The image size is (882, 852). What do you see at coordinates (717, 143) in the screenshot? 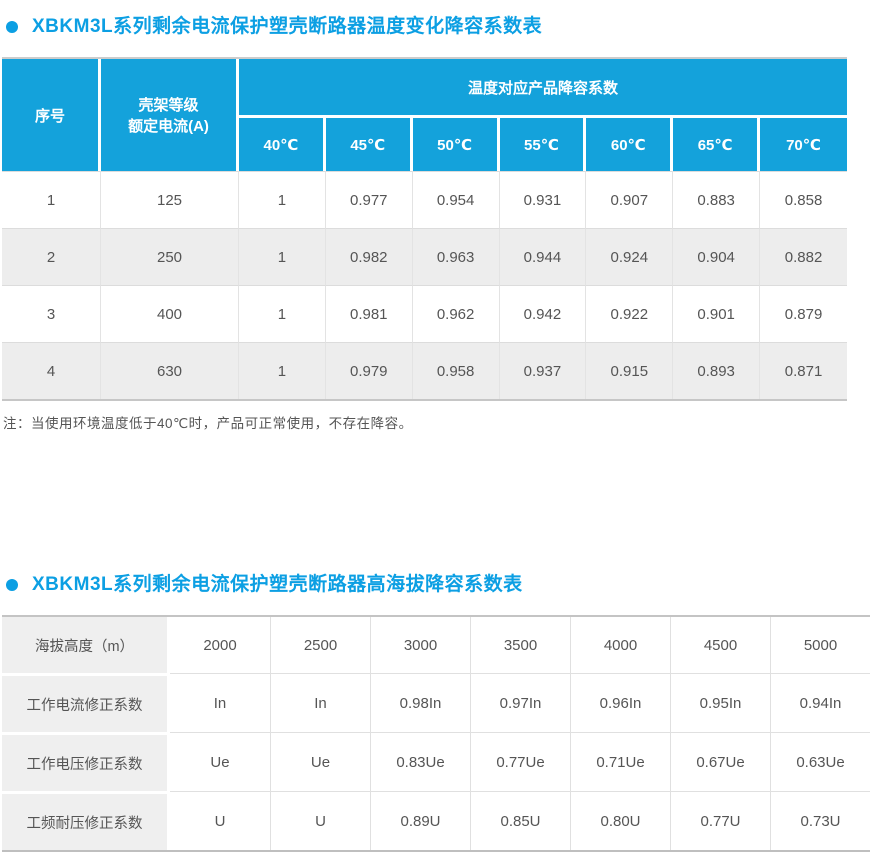
I see `temp-header-65: 65℃` at bounding box center [717, 143].